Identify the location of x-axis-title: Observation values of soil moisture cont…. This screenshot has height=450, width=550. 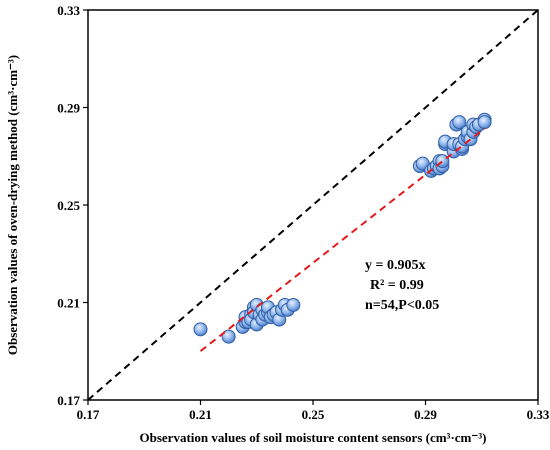
(313, 437).